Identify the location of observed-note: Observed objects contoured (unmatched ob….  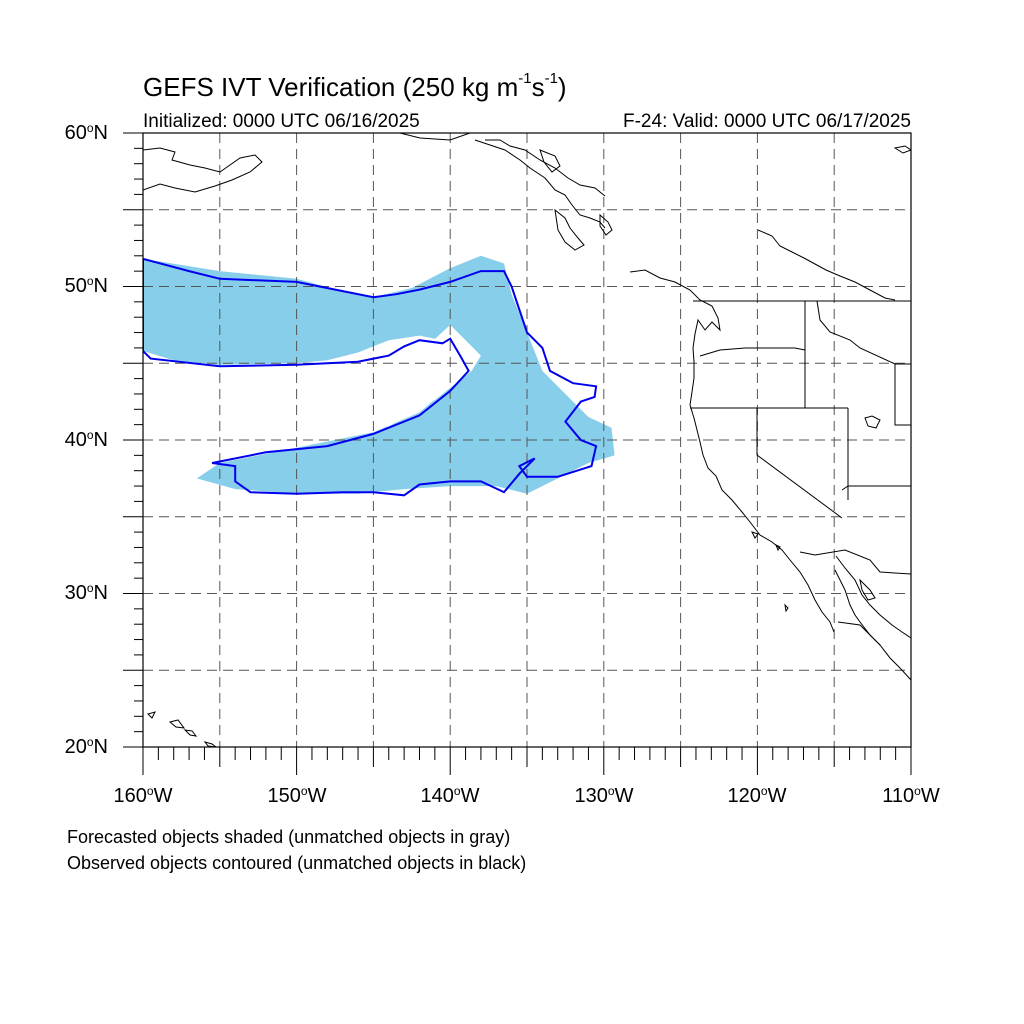
(297, 863).